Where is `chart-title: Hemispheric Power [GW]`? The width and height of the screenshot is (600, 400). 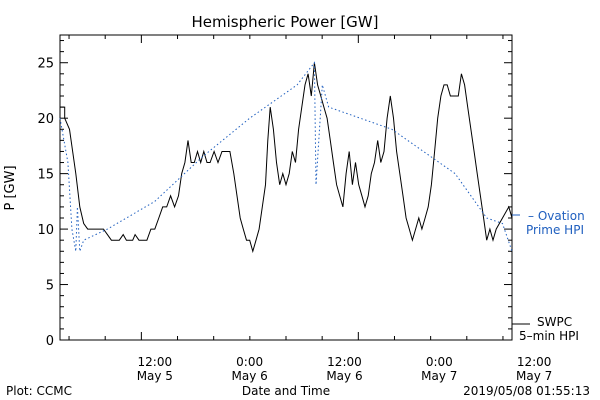 chart-title: Hemispheric Power [GW] is located at coordinates (285, 22).